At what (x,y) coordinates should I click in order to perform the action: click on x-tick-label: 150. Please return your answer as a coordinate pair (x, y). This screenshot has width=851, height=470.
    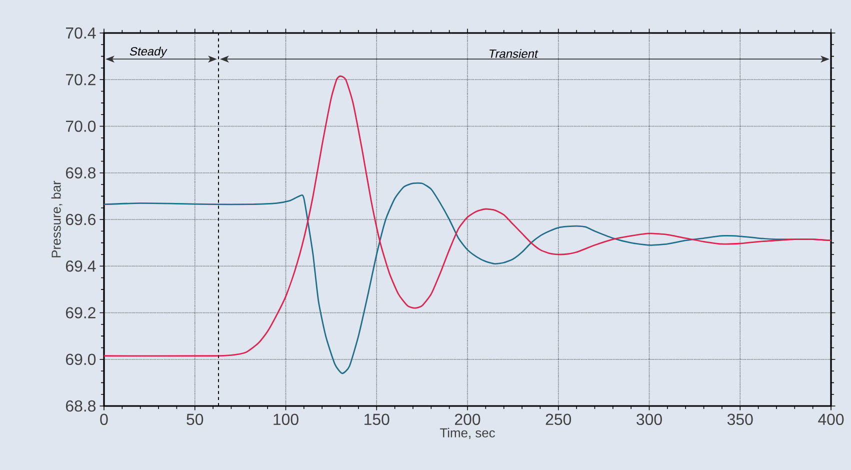
    Looking at the image, I should click on (377, 420).